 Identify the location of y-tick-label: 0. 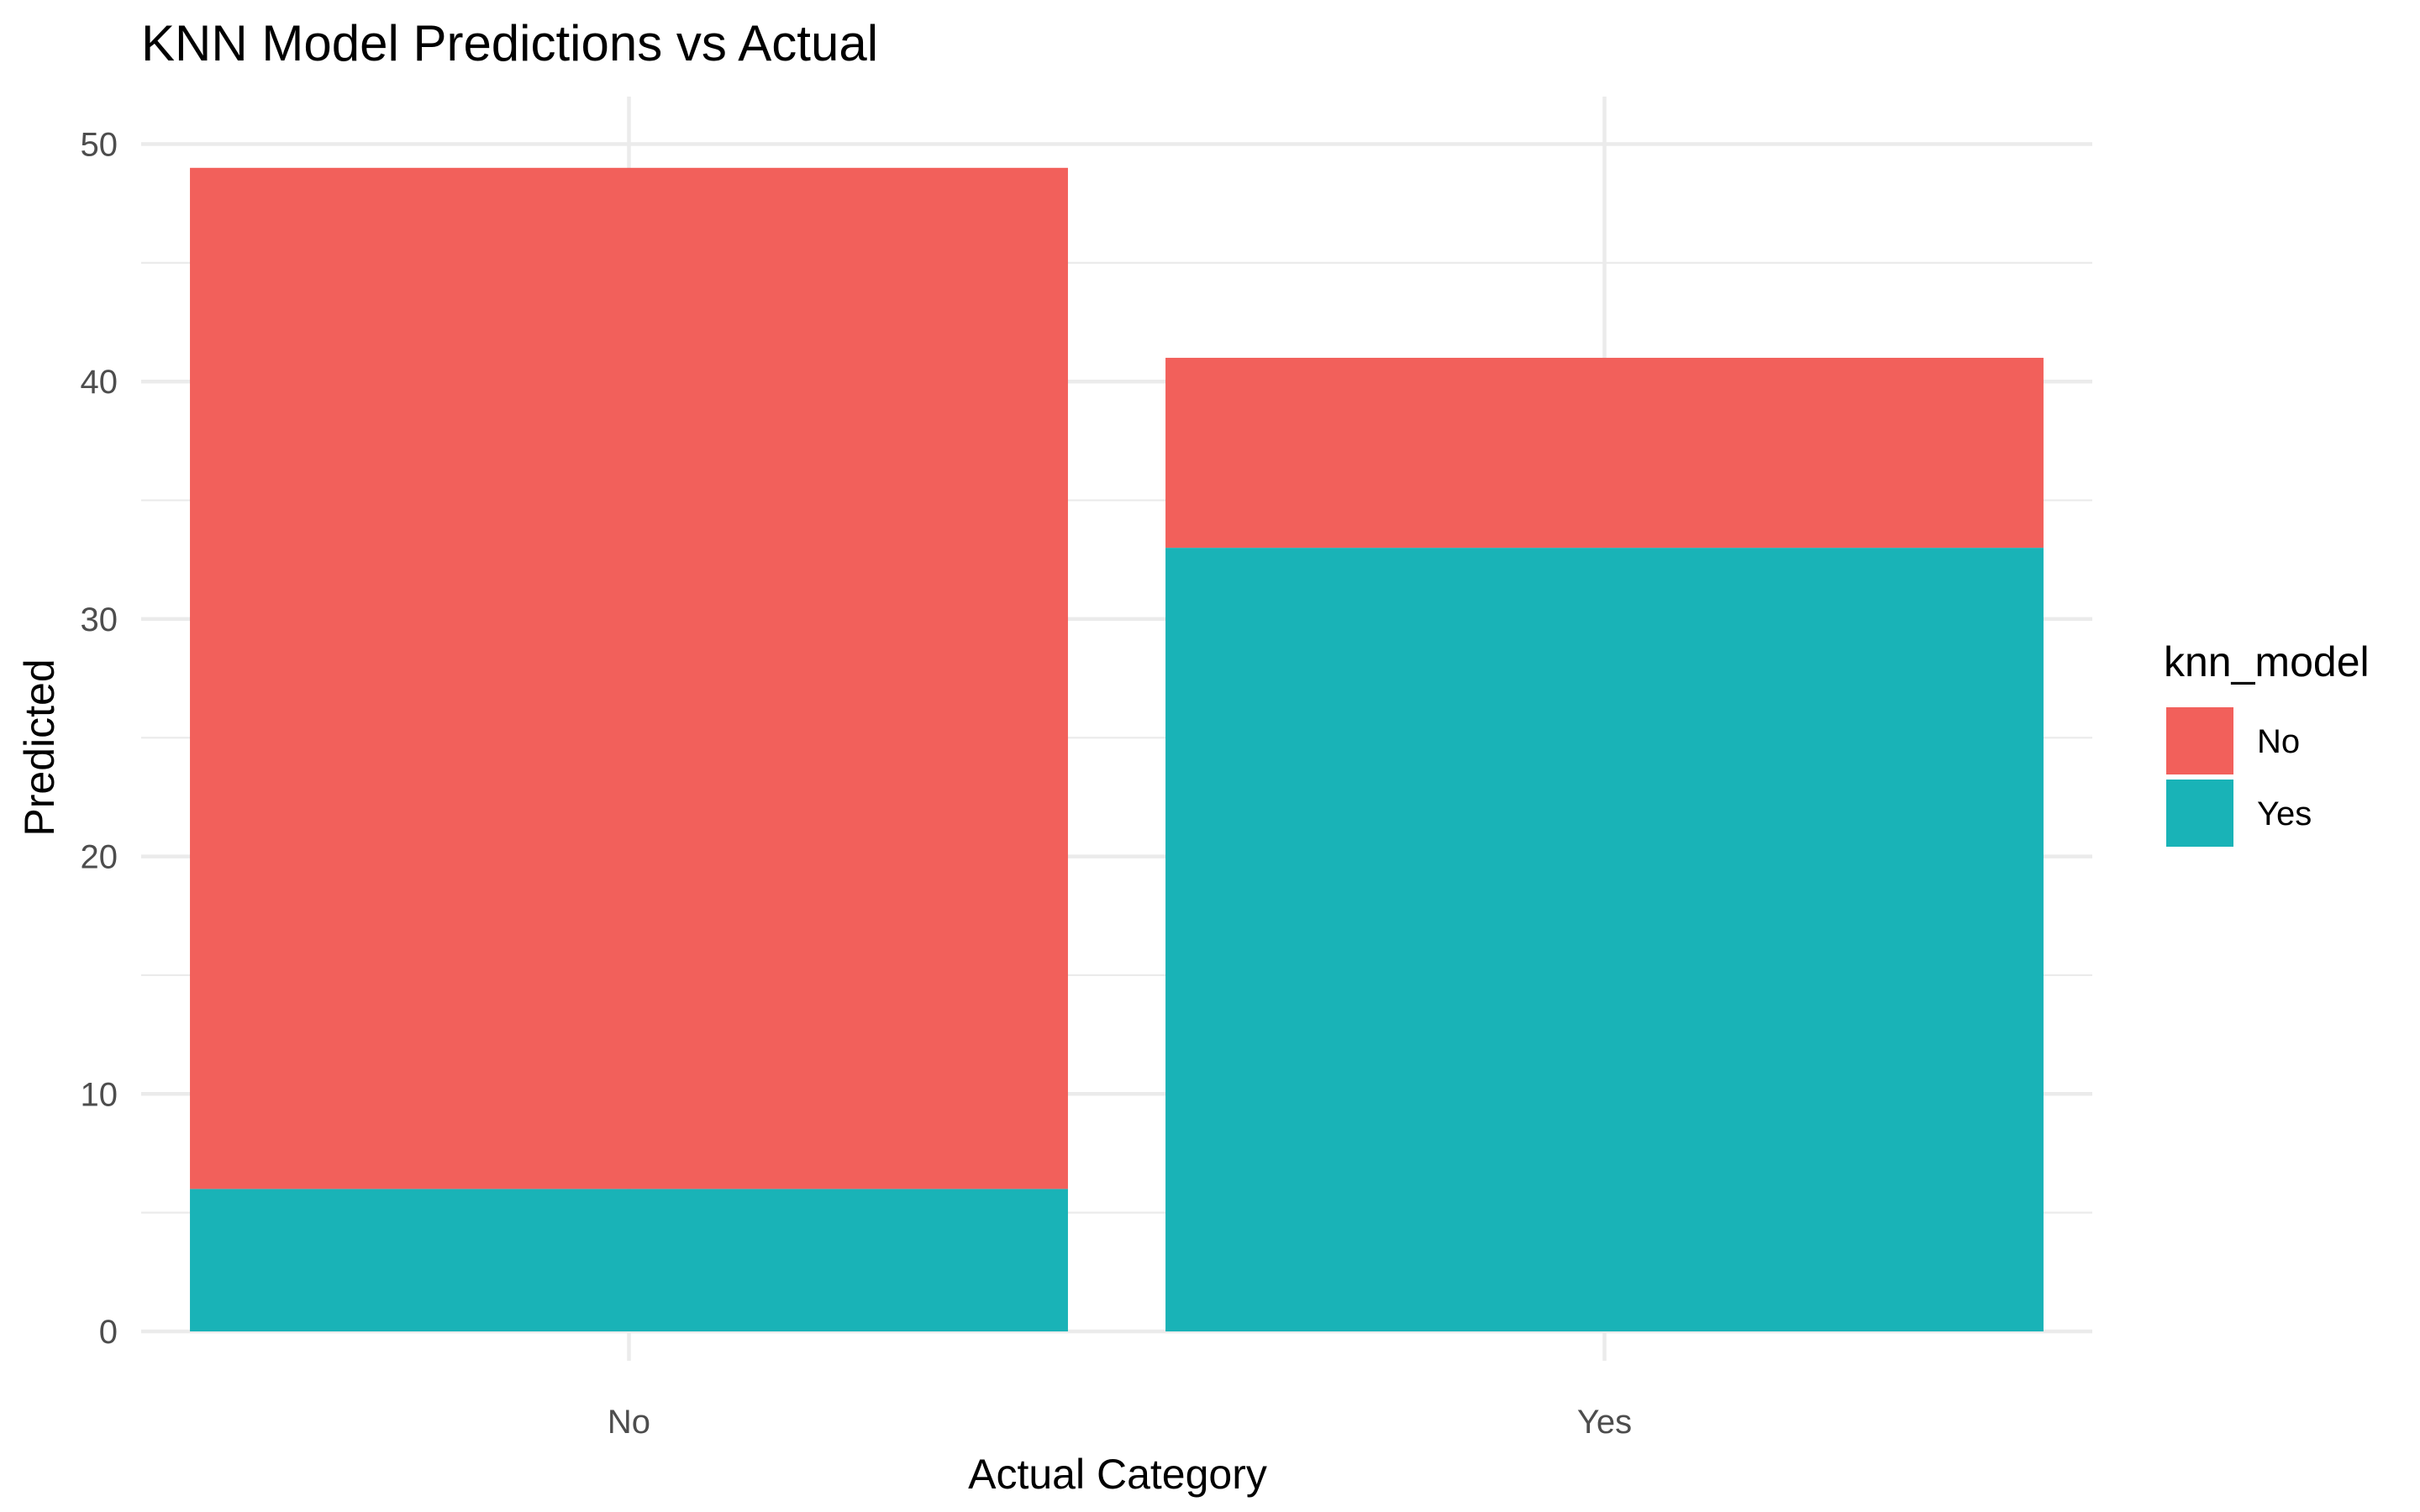
(109, 1332).